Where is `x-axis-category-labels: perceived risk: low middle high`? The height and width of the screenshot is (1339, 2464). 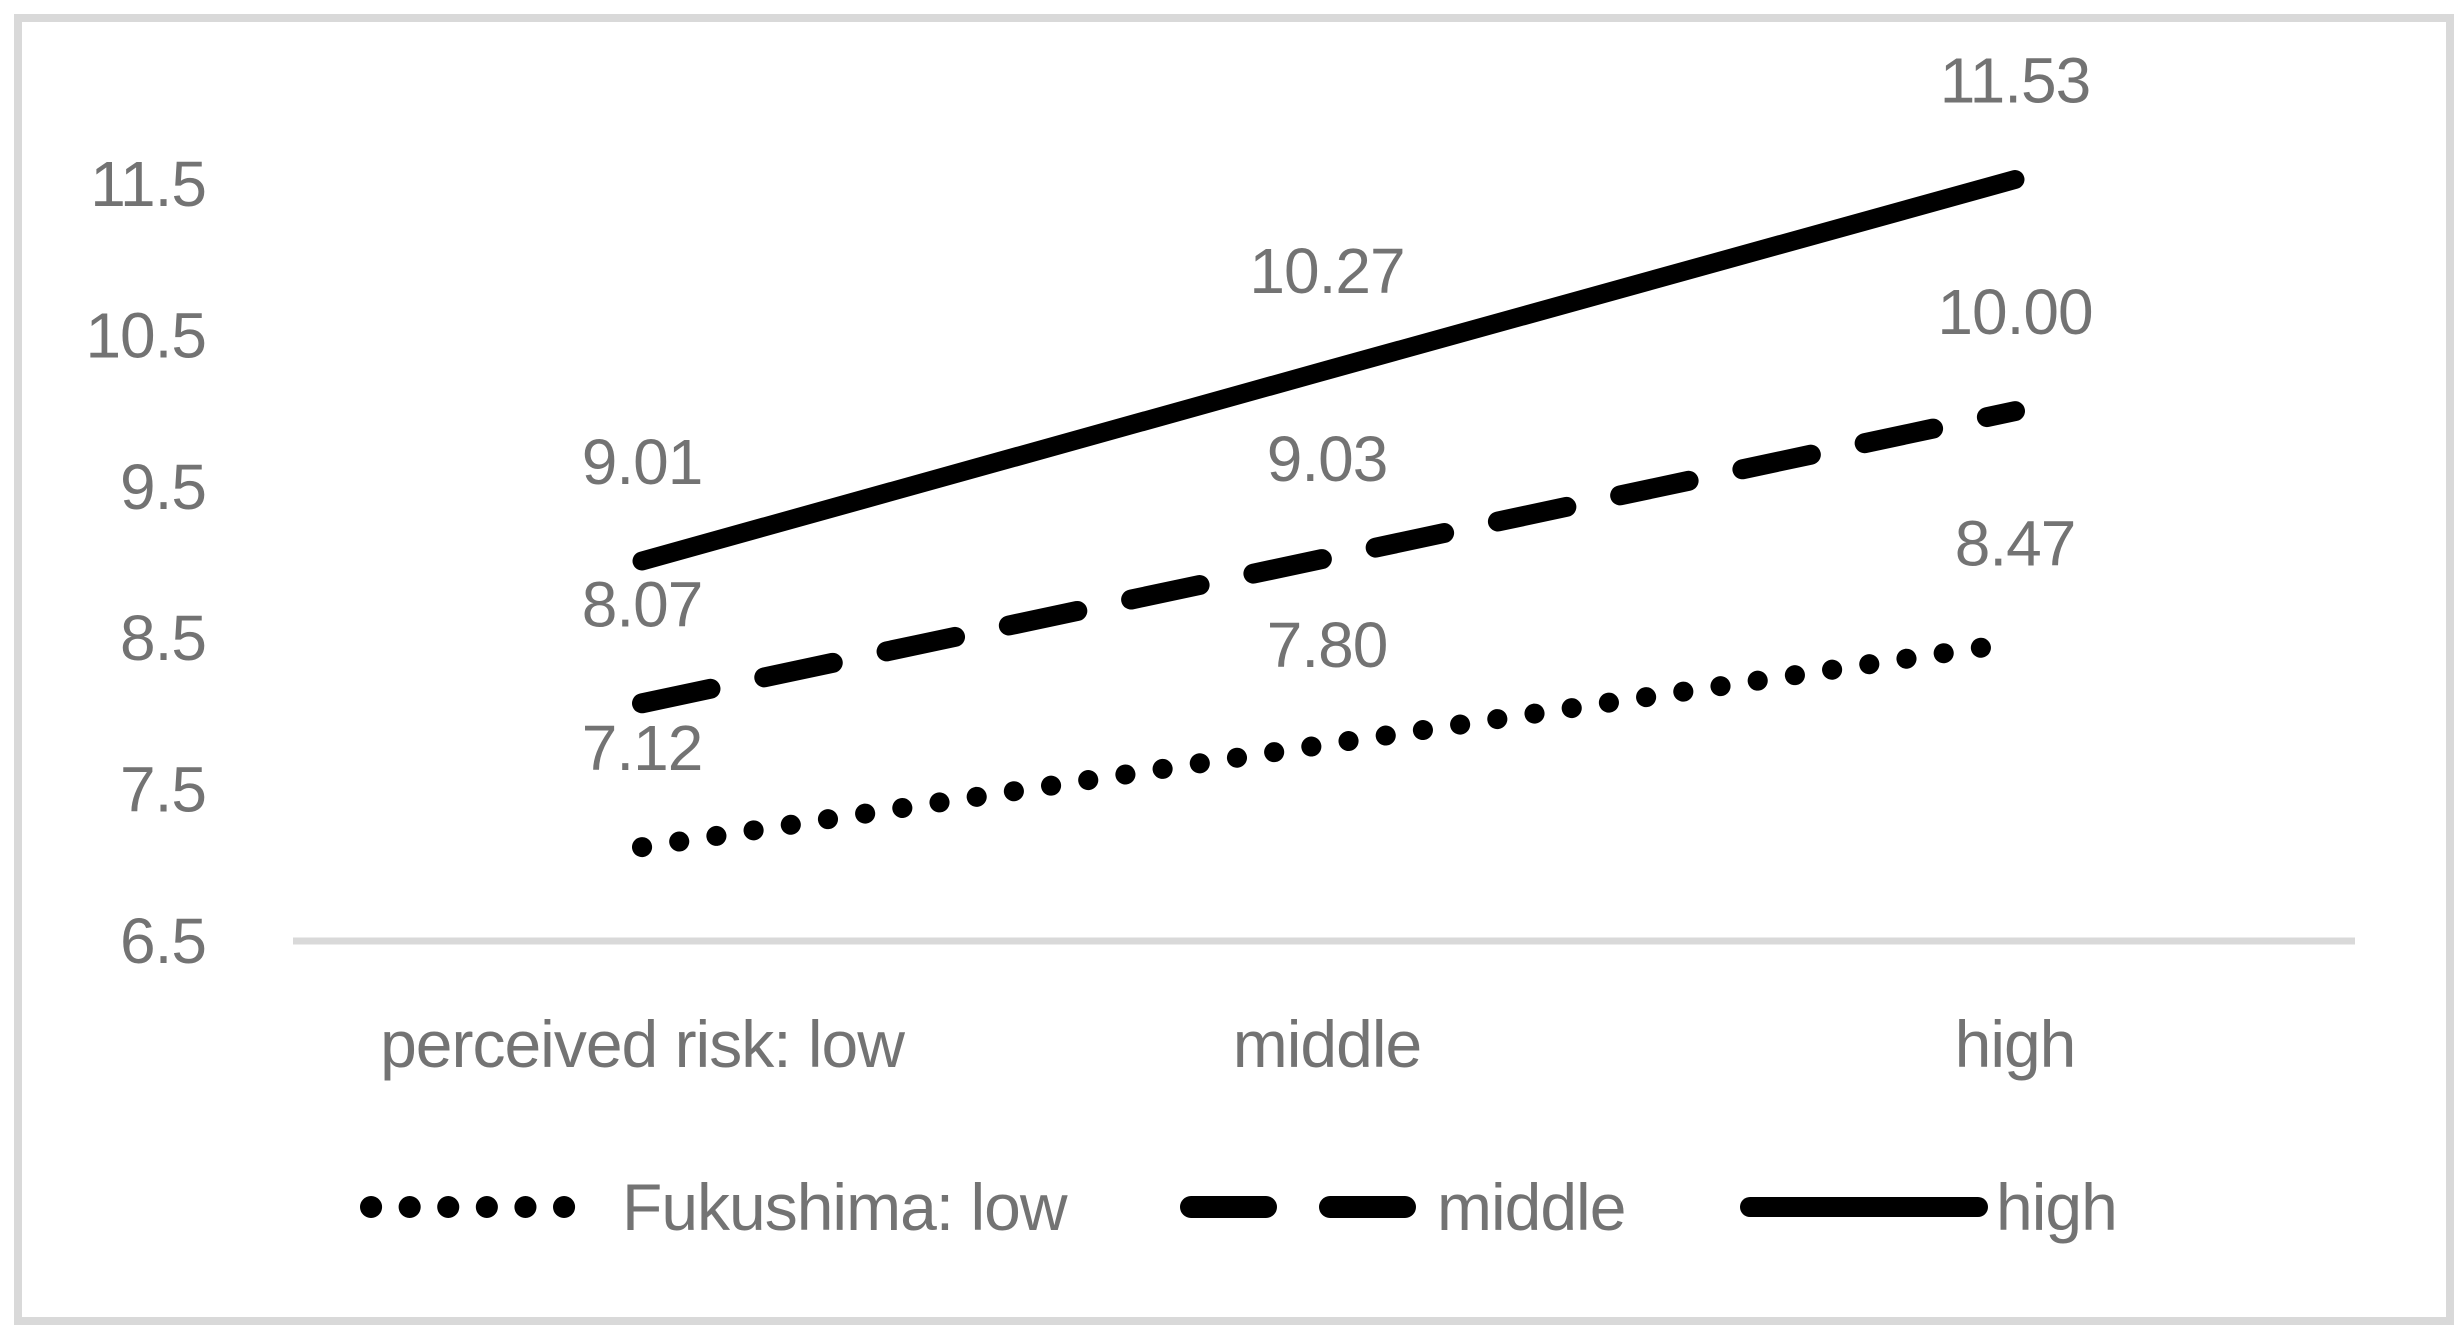
x-axis-category-labels: perceived risk: low middle high is located at coordinates (1228, 1044).